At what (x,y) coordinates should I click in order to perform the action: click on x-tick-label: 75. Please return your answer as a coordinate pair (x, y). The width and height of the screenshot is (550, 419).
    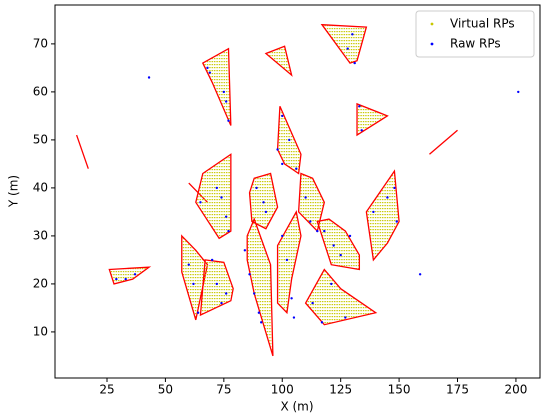
    Looking at the image, I should click on (223, 390).